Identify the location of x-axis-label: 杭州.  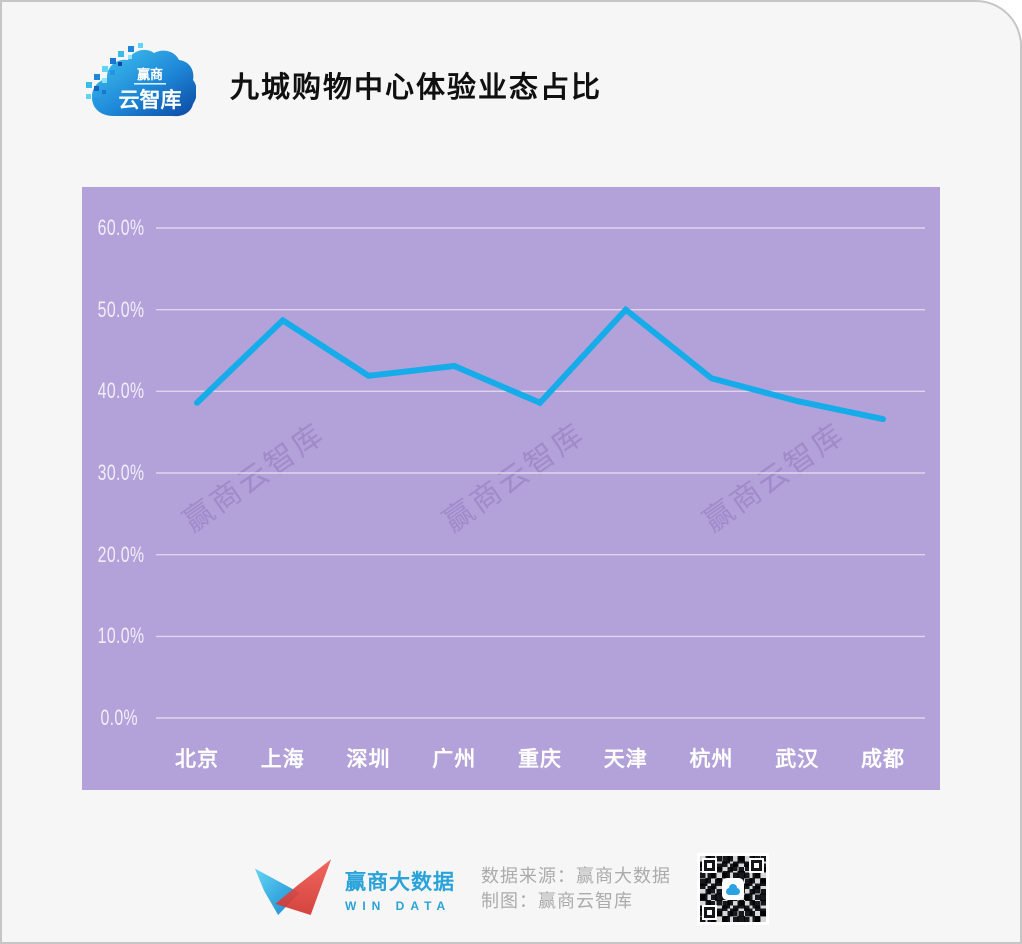
(711, 759).